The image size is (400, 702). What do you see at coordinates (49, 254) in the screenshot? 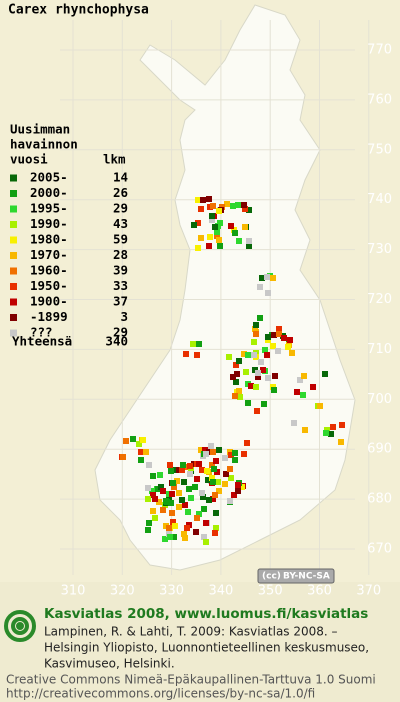
I see `legend-label: 1970-` at bounding box center [49, 254].